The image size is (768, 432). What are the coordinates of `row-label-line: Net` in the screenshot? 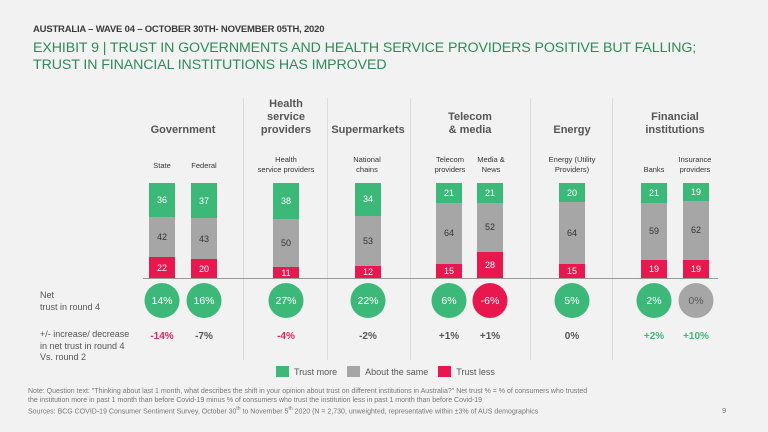 It's located at (47, 295).